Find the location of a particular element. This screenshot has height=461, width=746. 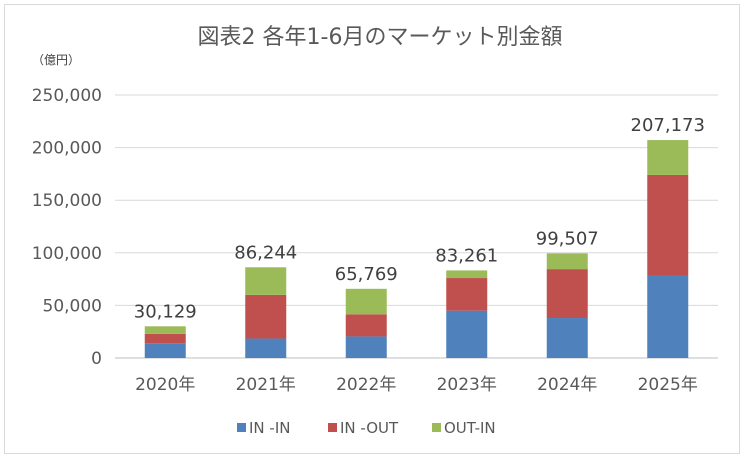

total-data-label: 99,507 is located at coordinates (567, 238).